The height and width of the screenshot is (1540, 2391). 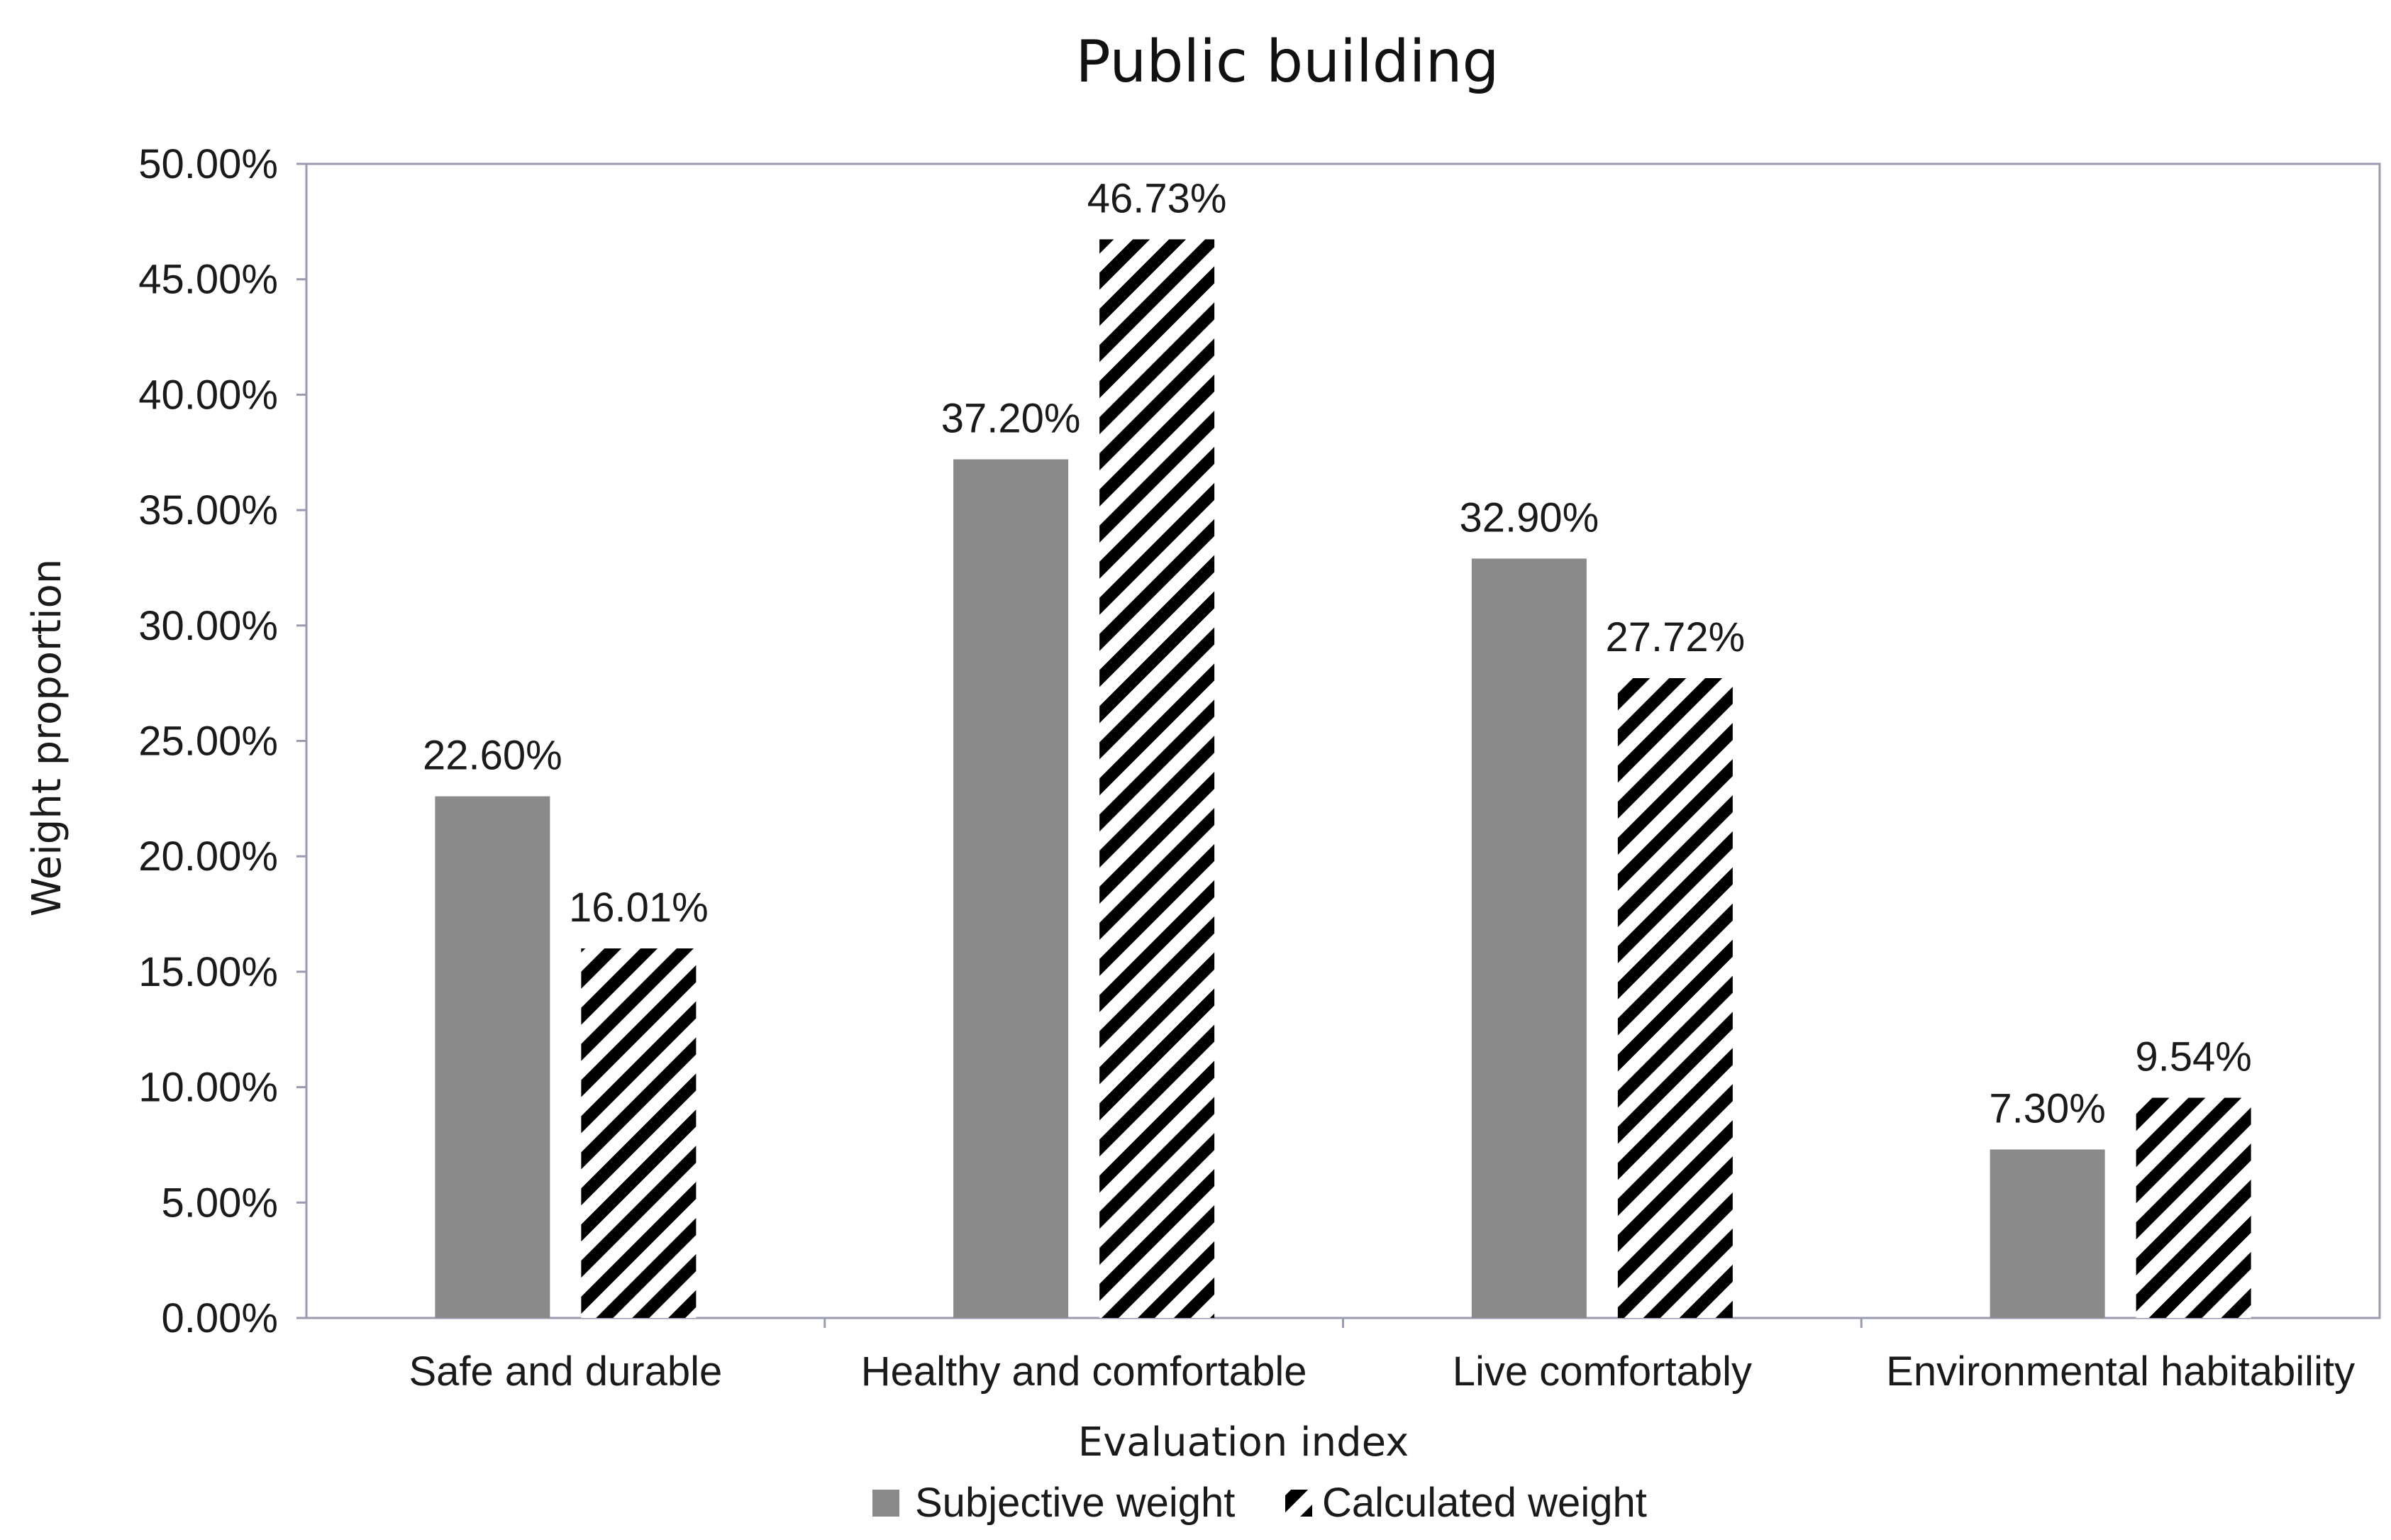 I want to click on y-tick-label: 15.00%, so click(x=208, y=972).